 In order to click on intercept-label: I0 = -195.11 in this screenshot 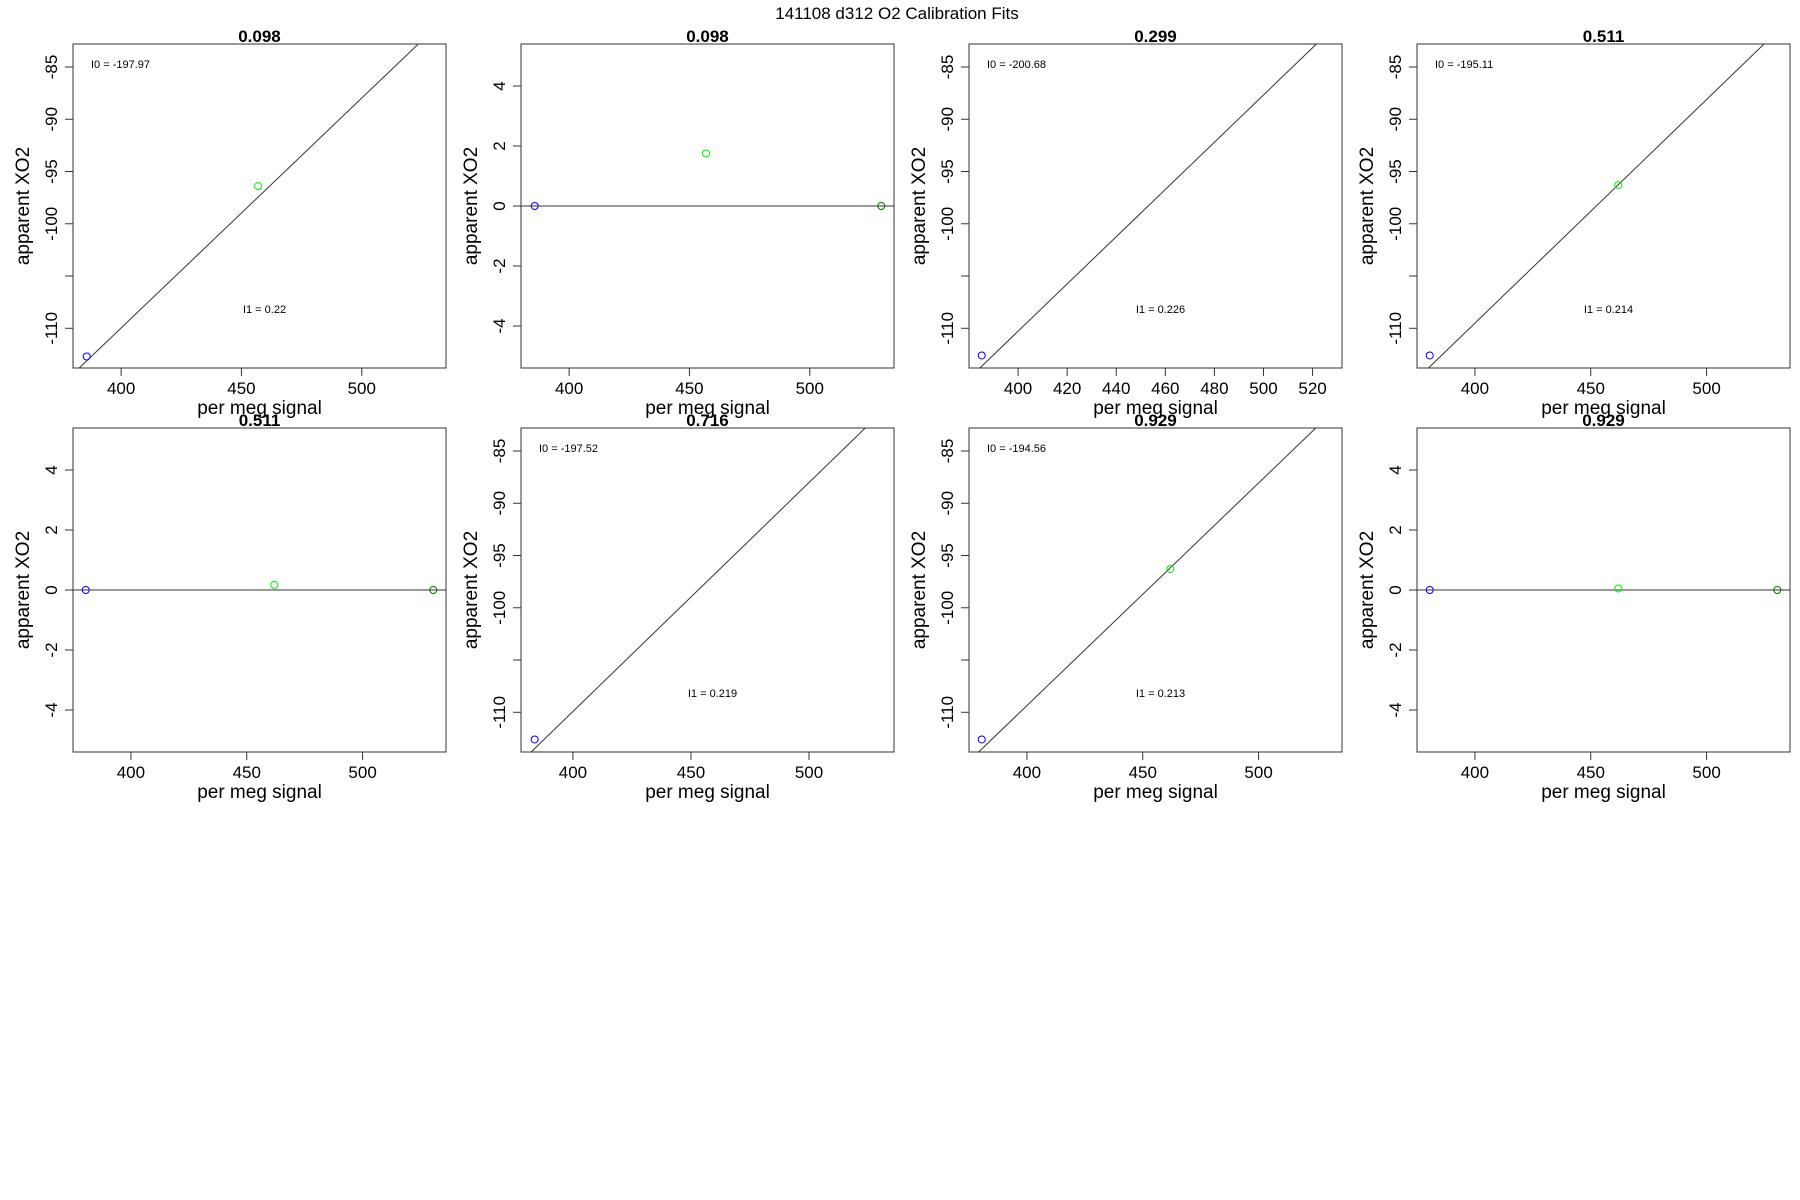, I will do `click(1464, 65)`.